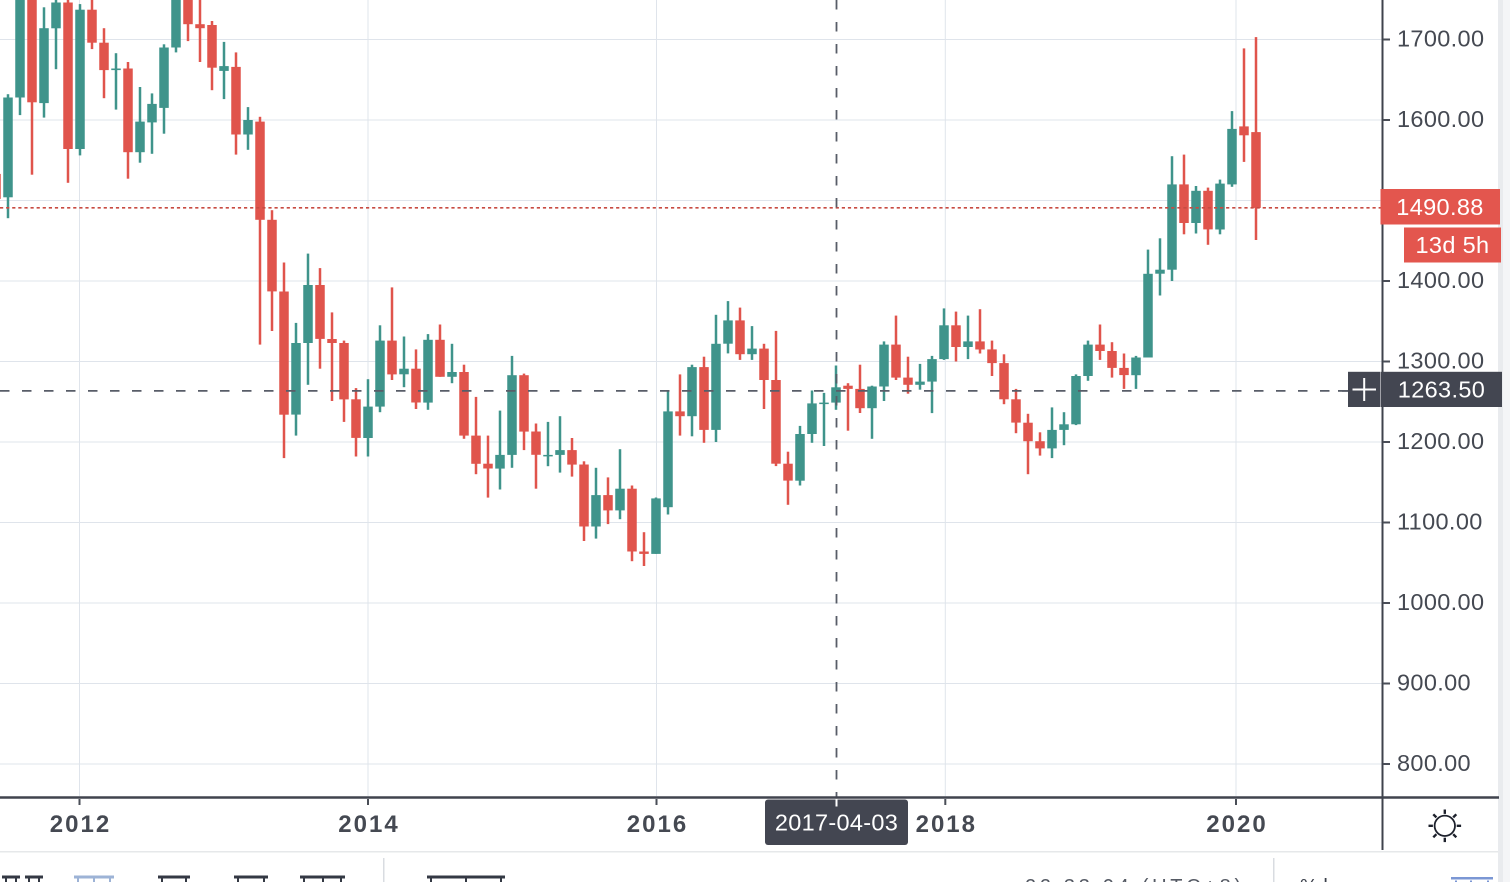  I want to click on svg-text: 2014, so click(368, 824).